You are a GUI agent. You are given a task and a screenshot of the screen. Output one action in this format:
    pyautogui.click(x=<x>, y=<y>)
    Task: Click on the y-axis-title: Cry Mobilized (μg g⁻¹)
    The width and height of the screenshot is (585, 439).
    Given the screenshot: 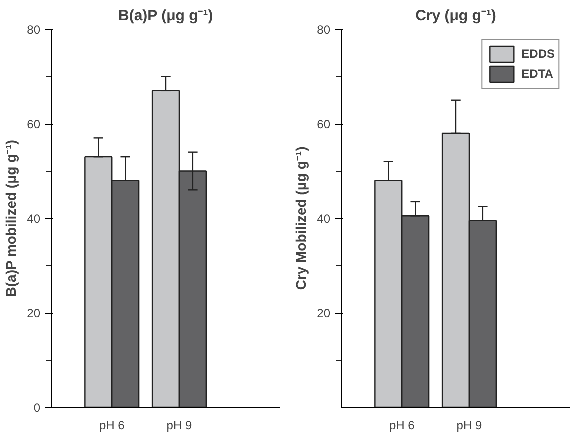 What is the action you would take?
    pyautogui.click(x=301, y=218)
    